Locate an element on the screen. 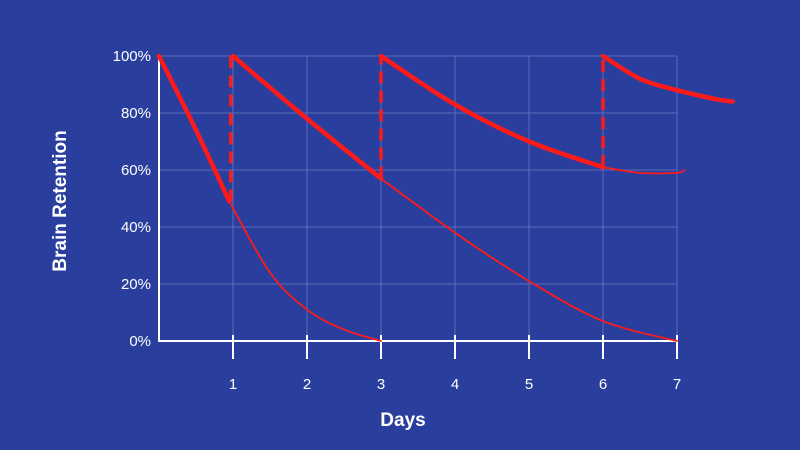  x-tick-label-2: 2 is located at coordinates (307, 384).